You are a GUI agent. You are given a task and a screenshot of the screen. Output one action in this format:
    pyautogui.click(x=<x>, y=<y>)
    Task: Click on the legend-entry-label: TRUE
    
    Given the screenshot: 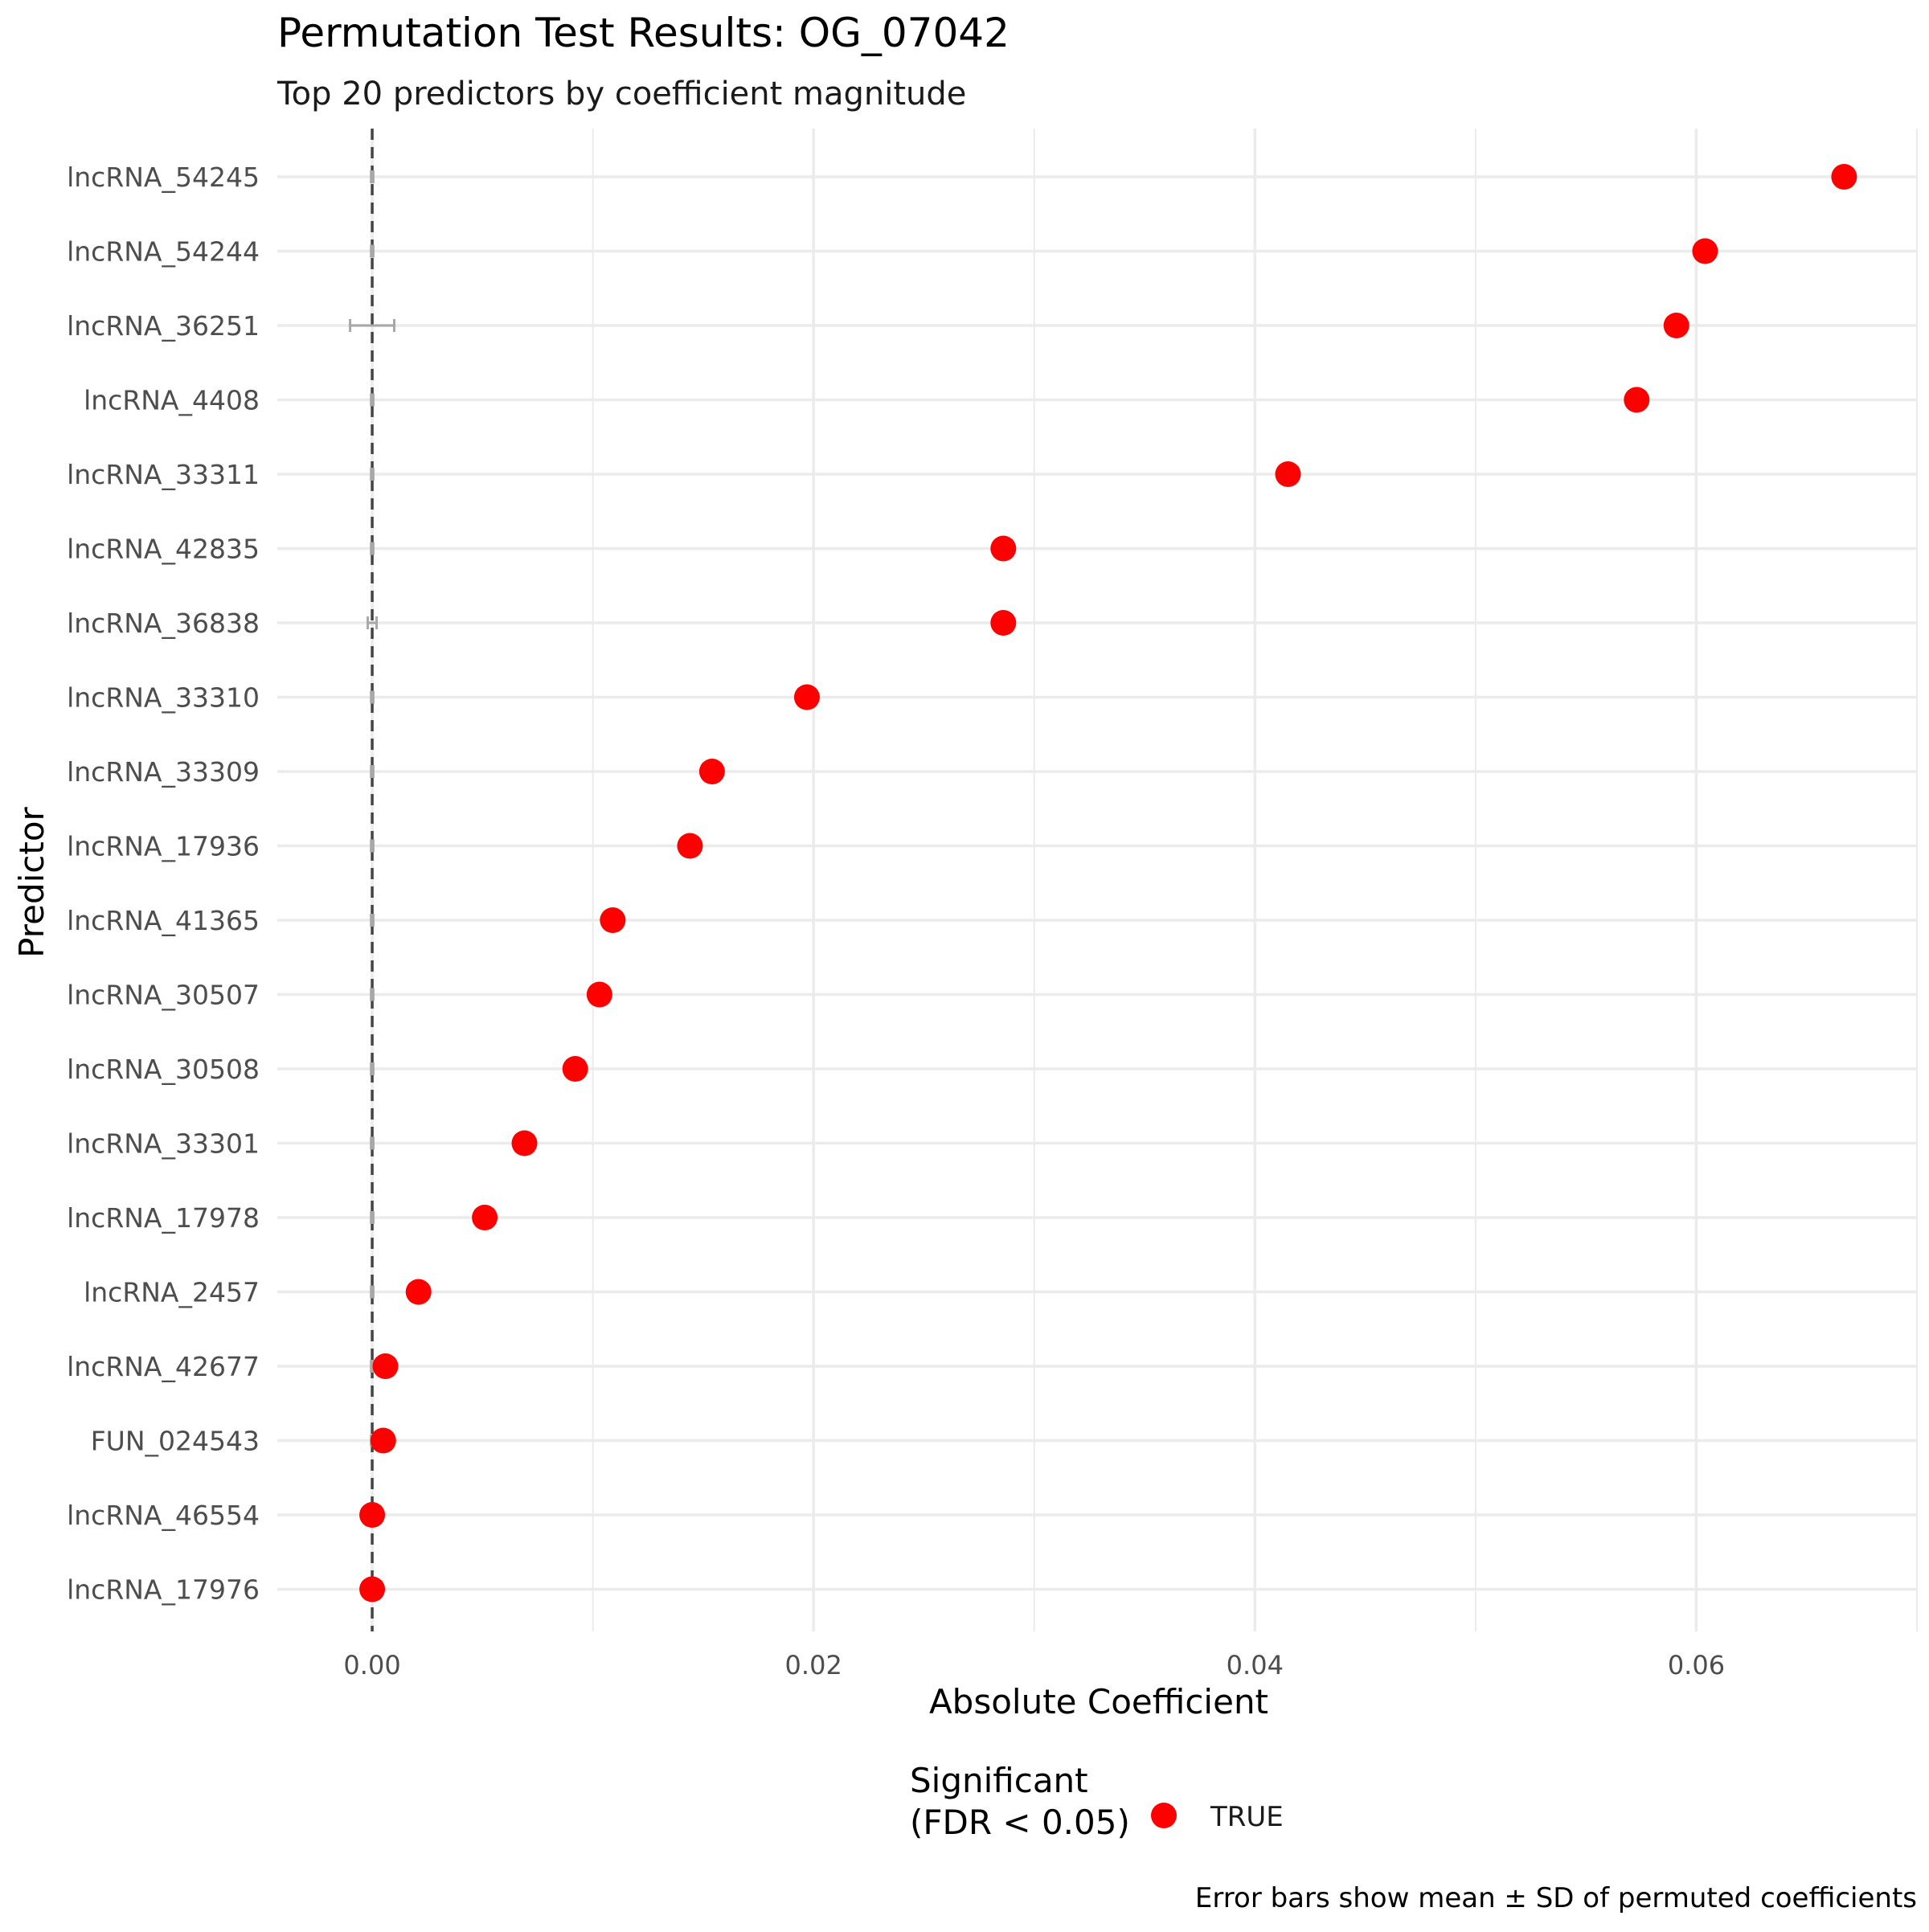 What is the action you would take?
    pyautogui.click(x=1247, y=1817)
    